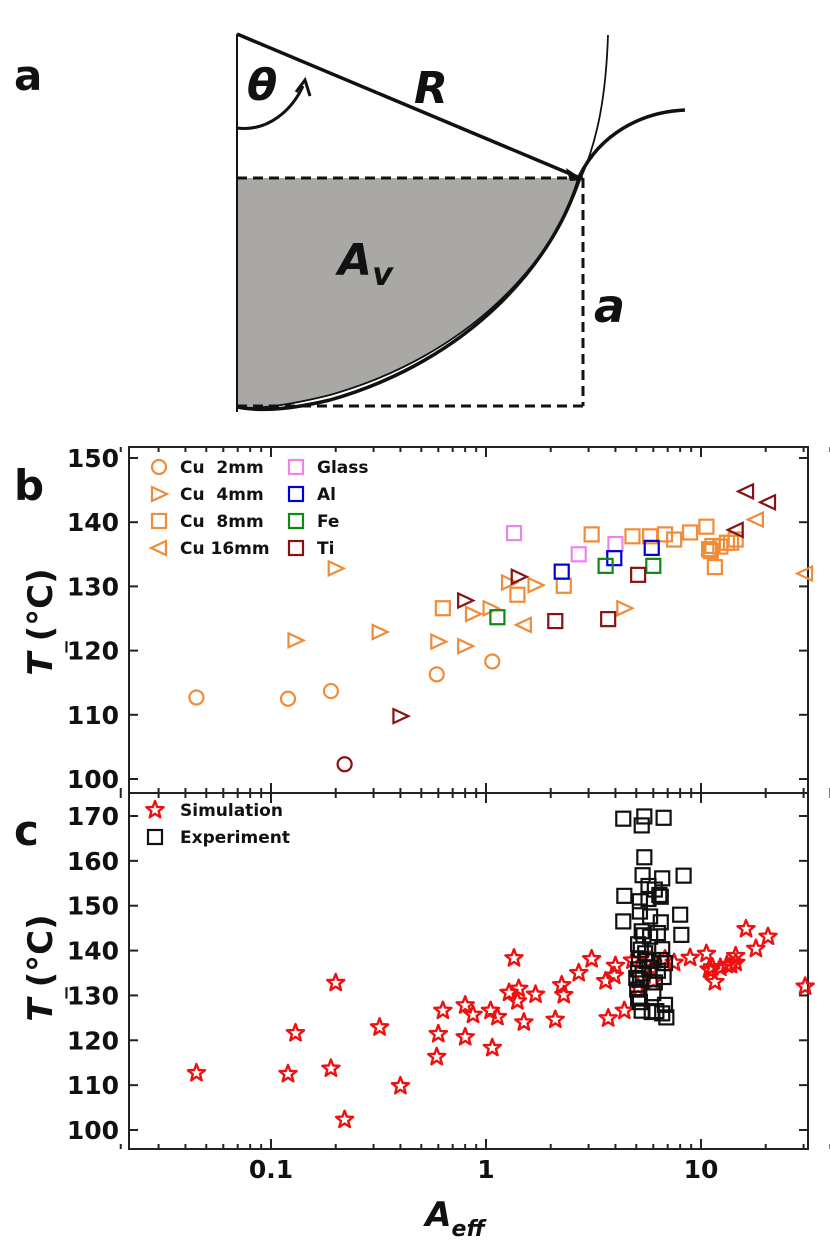  I want to click on liquid-surface-curve, so click(461, 260).